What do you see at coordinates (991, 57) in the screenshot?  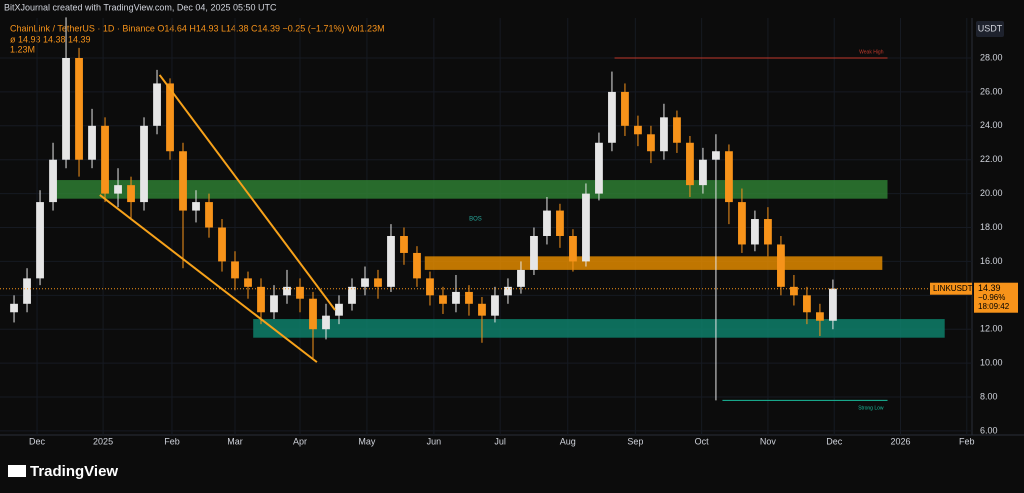 I see `y-tick-label: 28.00` at bounding box center [991, 57].